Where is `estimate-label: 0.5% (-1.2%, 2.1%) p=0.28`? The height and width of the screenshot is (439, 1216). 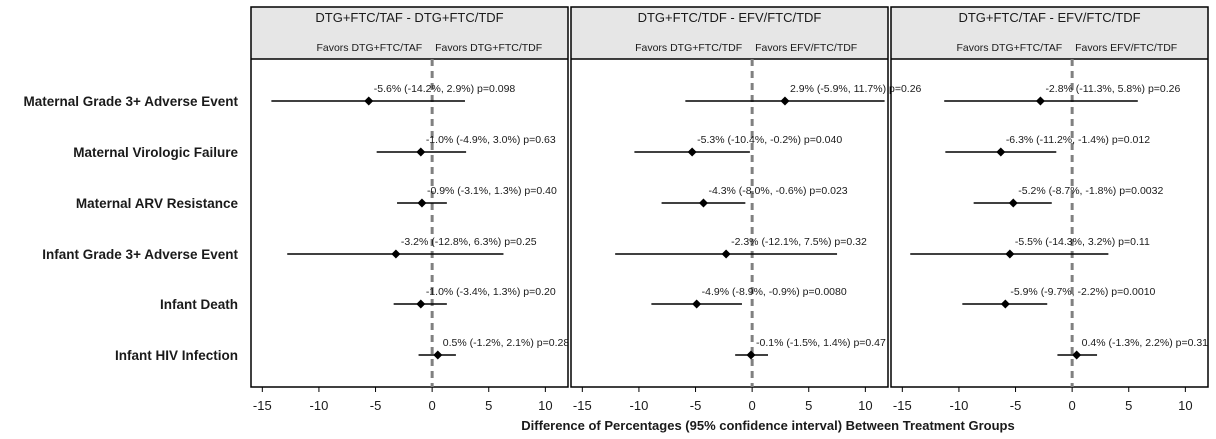
estimate-label: 0.5% (-1.2%, 2.1%) p=0.28 is located at coordinates (506, 343).